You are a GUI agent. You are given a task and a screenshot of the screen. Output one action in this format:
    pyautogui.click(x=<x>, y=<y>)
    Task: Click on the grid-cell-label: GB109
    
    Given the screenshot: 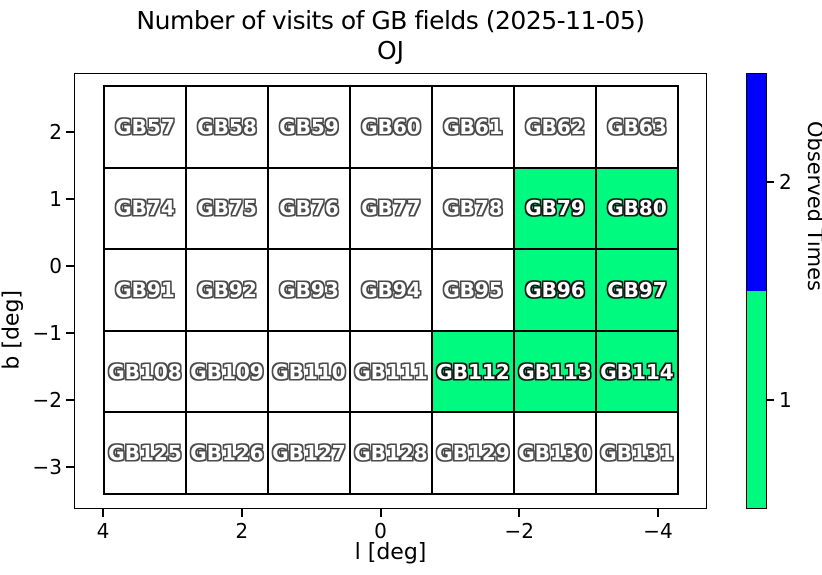 What is the action you would take?
    pyautogui.click(x=227, y=371)
    